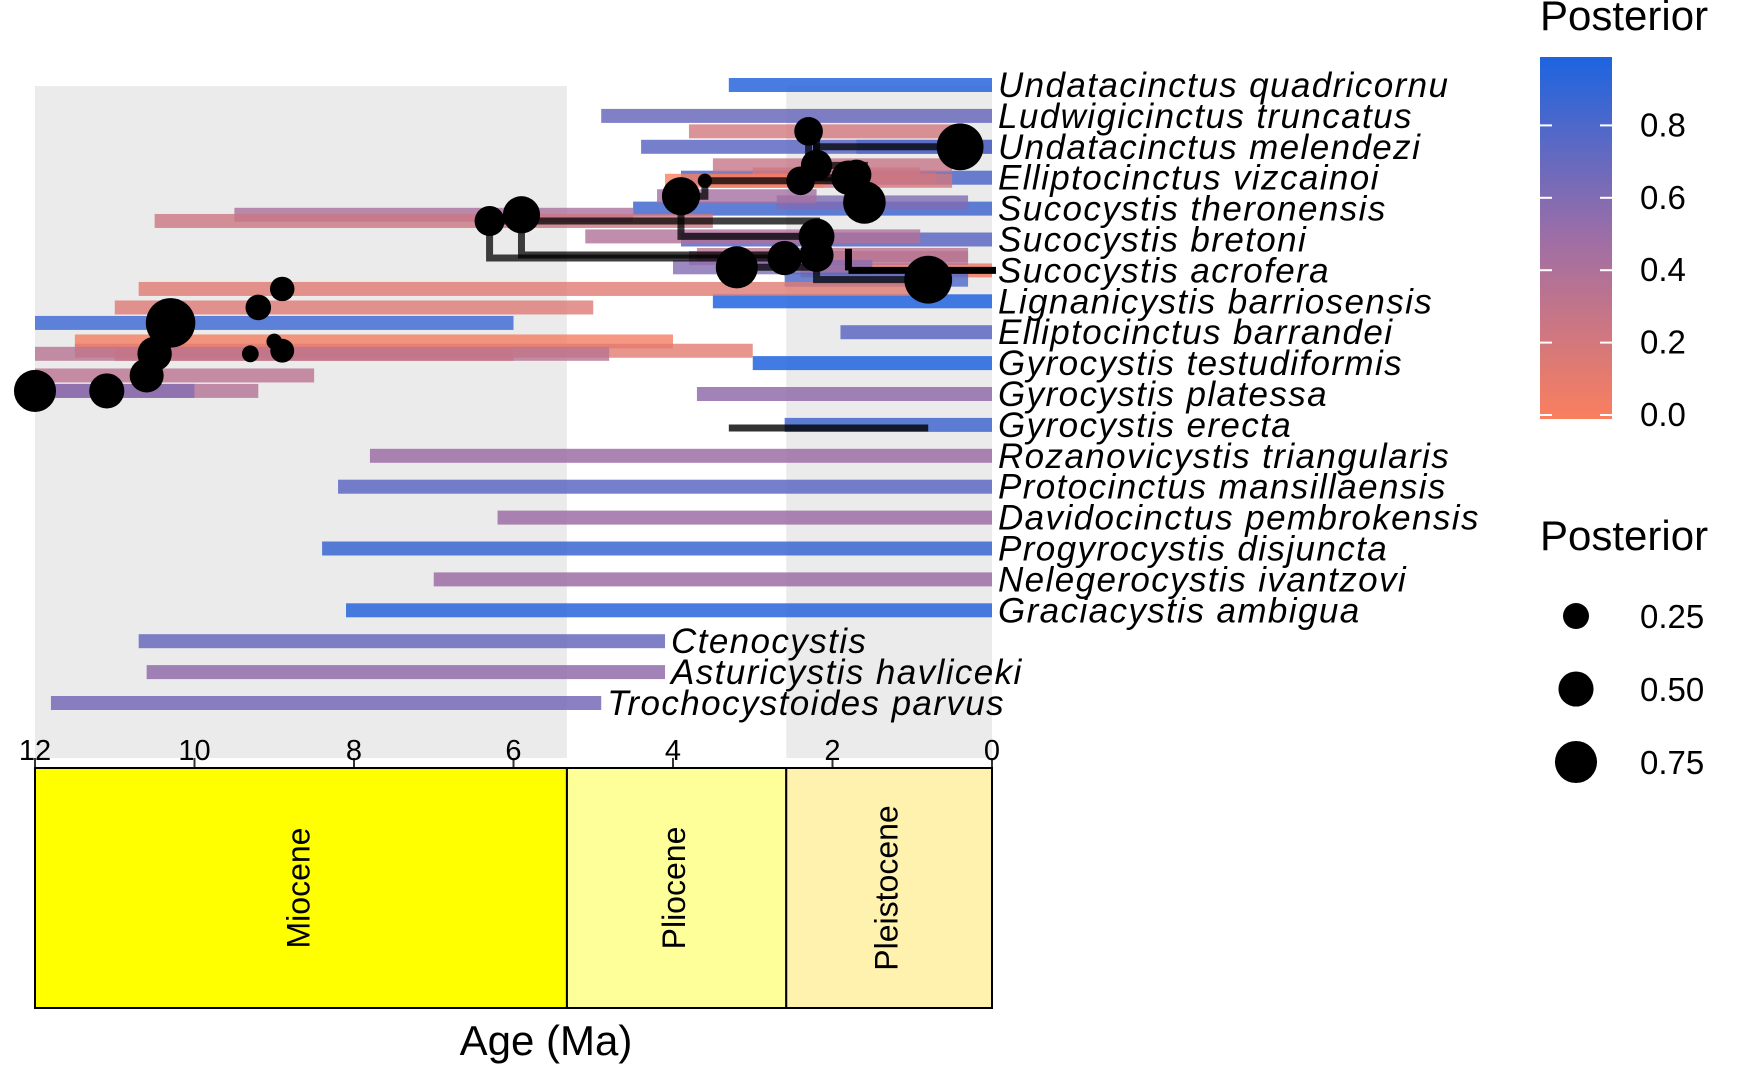 Image resolution: width=1759 pixels, height=1087 pixels. I want to click on tip-label: Nelegerocystis ivantzovi, so click(1202, 579).